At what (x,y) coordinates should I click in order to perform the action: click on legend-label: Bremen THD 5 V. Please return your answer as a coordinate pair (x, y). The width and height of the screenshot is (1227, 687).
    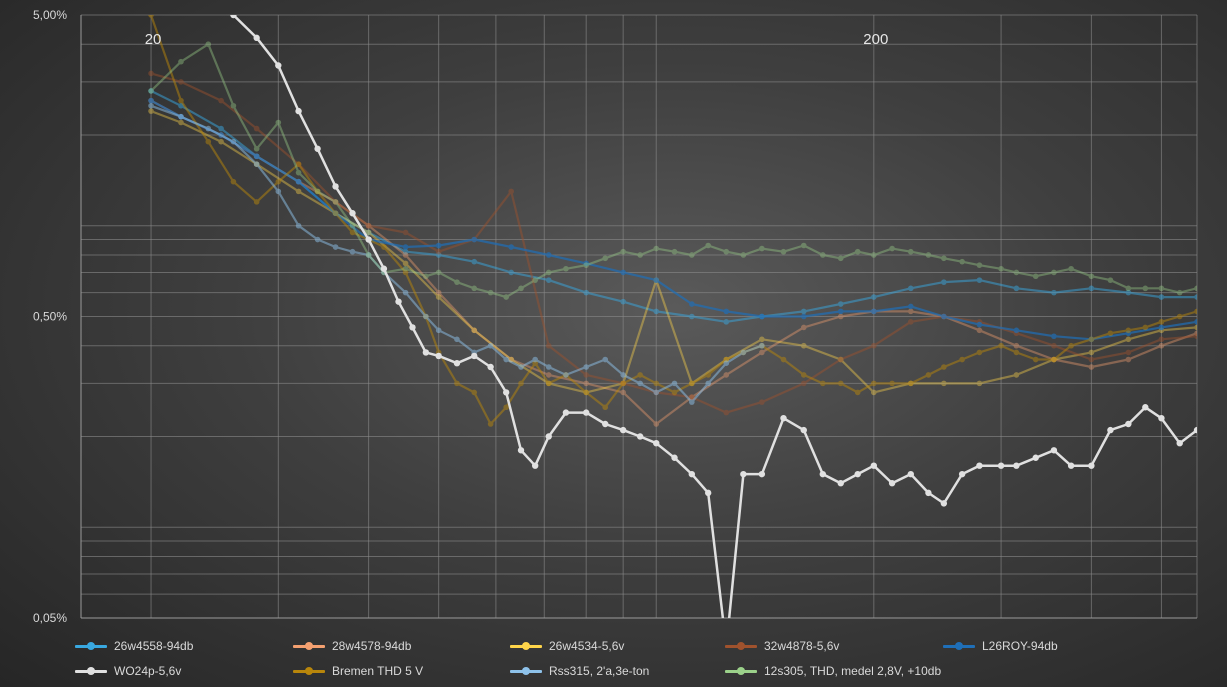
    Looking at the image, I should click on (378, 671).